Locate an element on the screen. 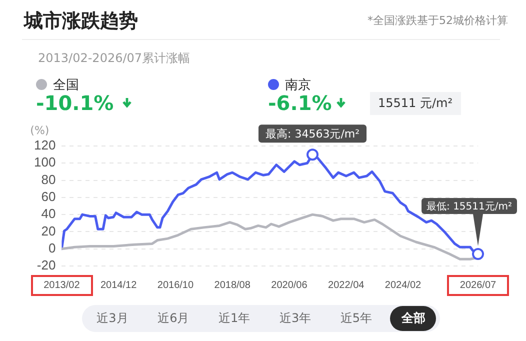 The image size is (526, 341). text: 近3年 is located at coordinates (295, 318).